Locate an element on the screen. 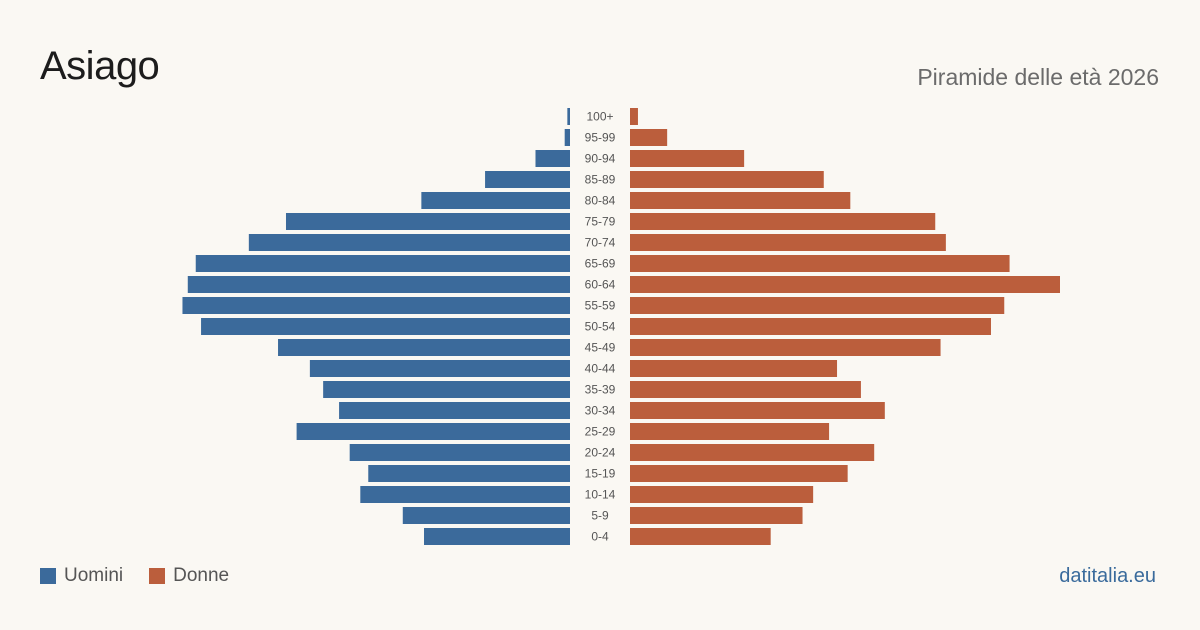  chart-subtitle: Piramide delle età 2026 is located at coordinates (1038, 77).